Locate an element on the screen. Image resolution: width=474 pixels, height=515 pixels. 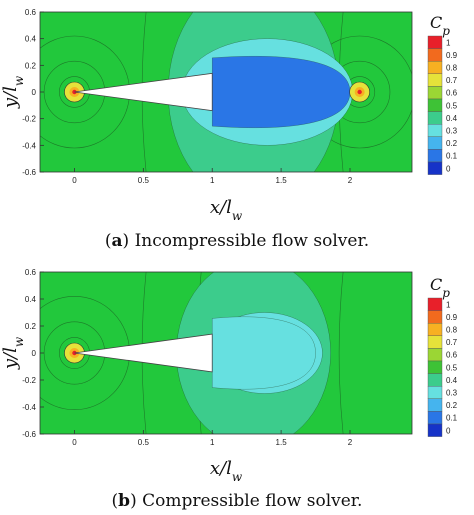
stagnation-peak is located at coordinates (359, 92).